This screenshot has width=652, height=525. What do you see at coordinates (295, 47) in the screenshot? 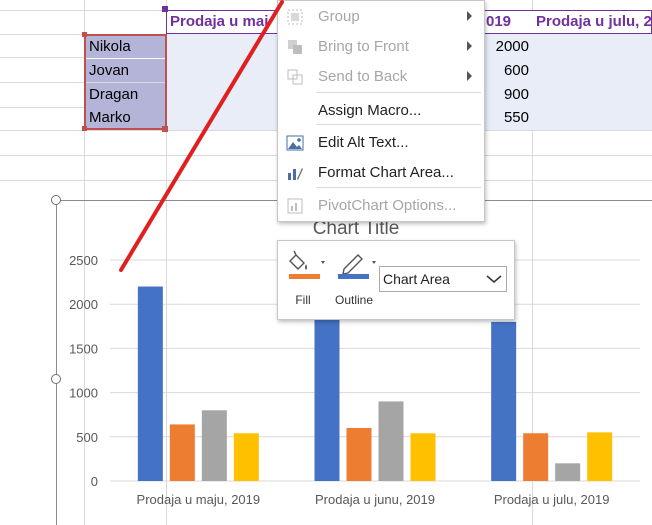
I see `bring-to-front-icon` at bounding box center [295, 47].